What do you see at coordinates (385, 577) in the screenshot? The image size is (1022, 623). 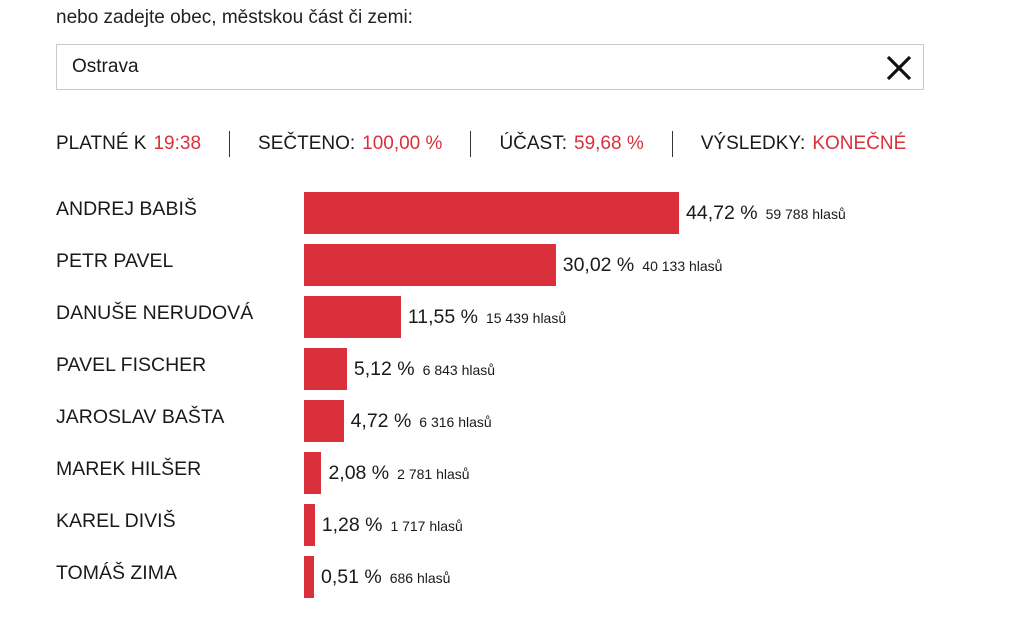 I see `result-label: 0,51 % 686 hlasů` at bounding box center [385, 577].